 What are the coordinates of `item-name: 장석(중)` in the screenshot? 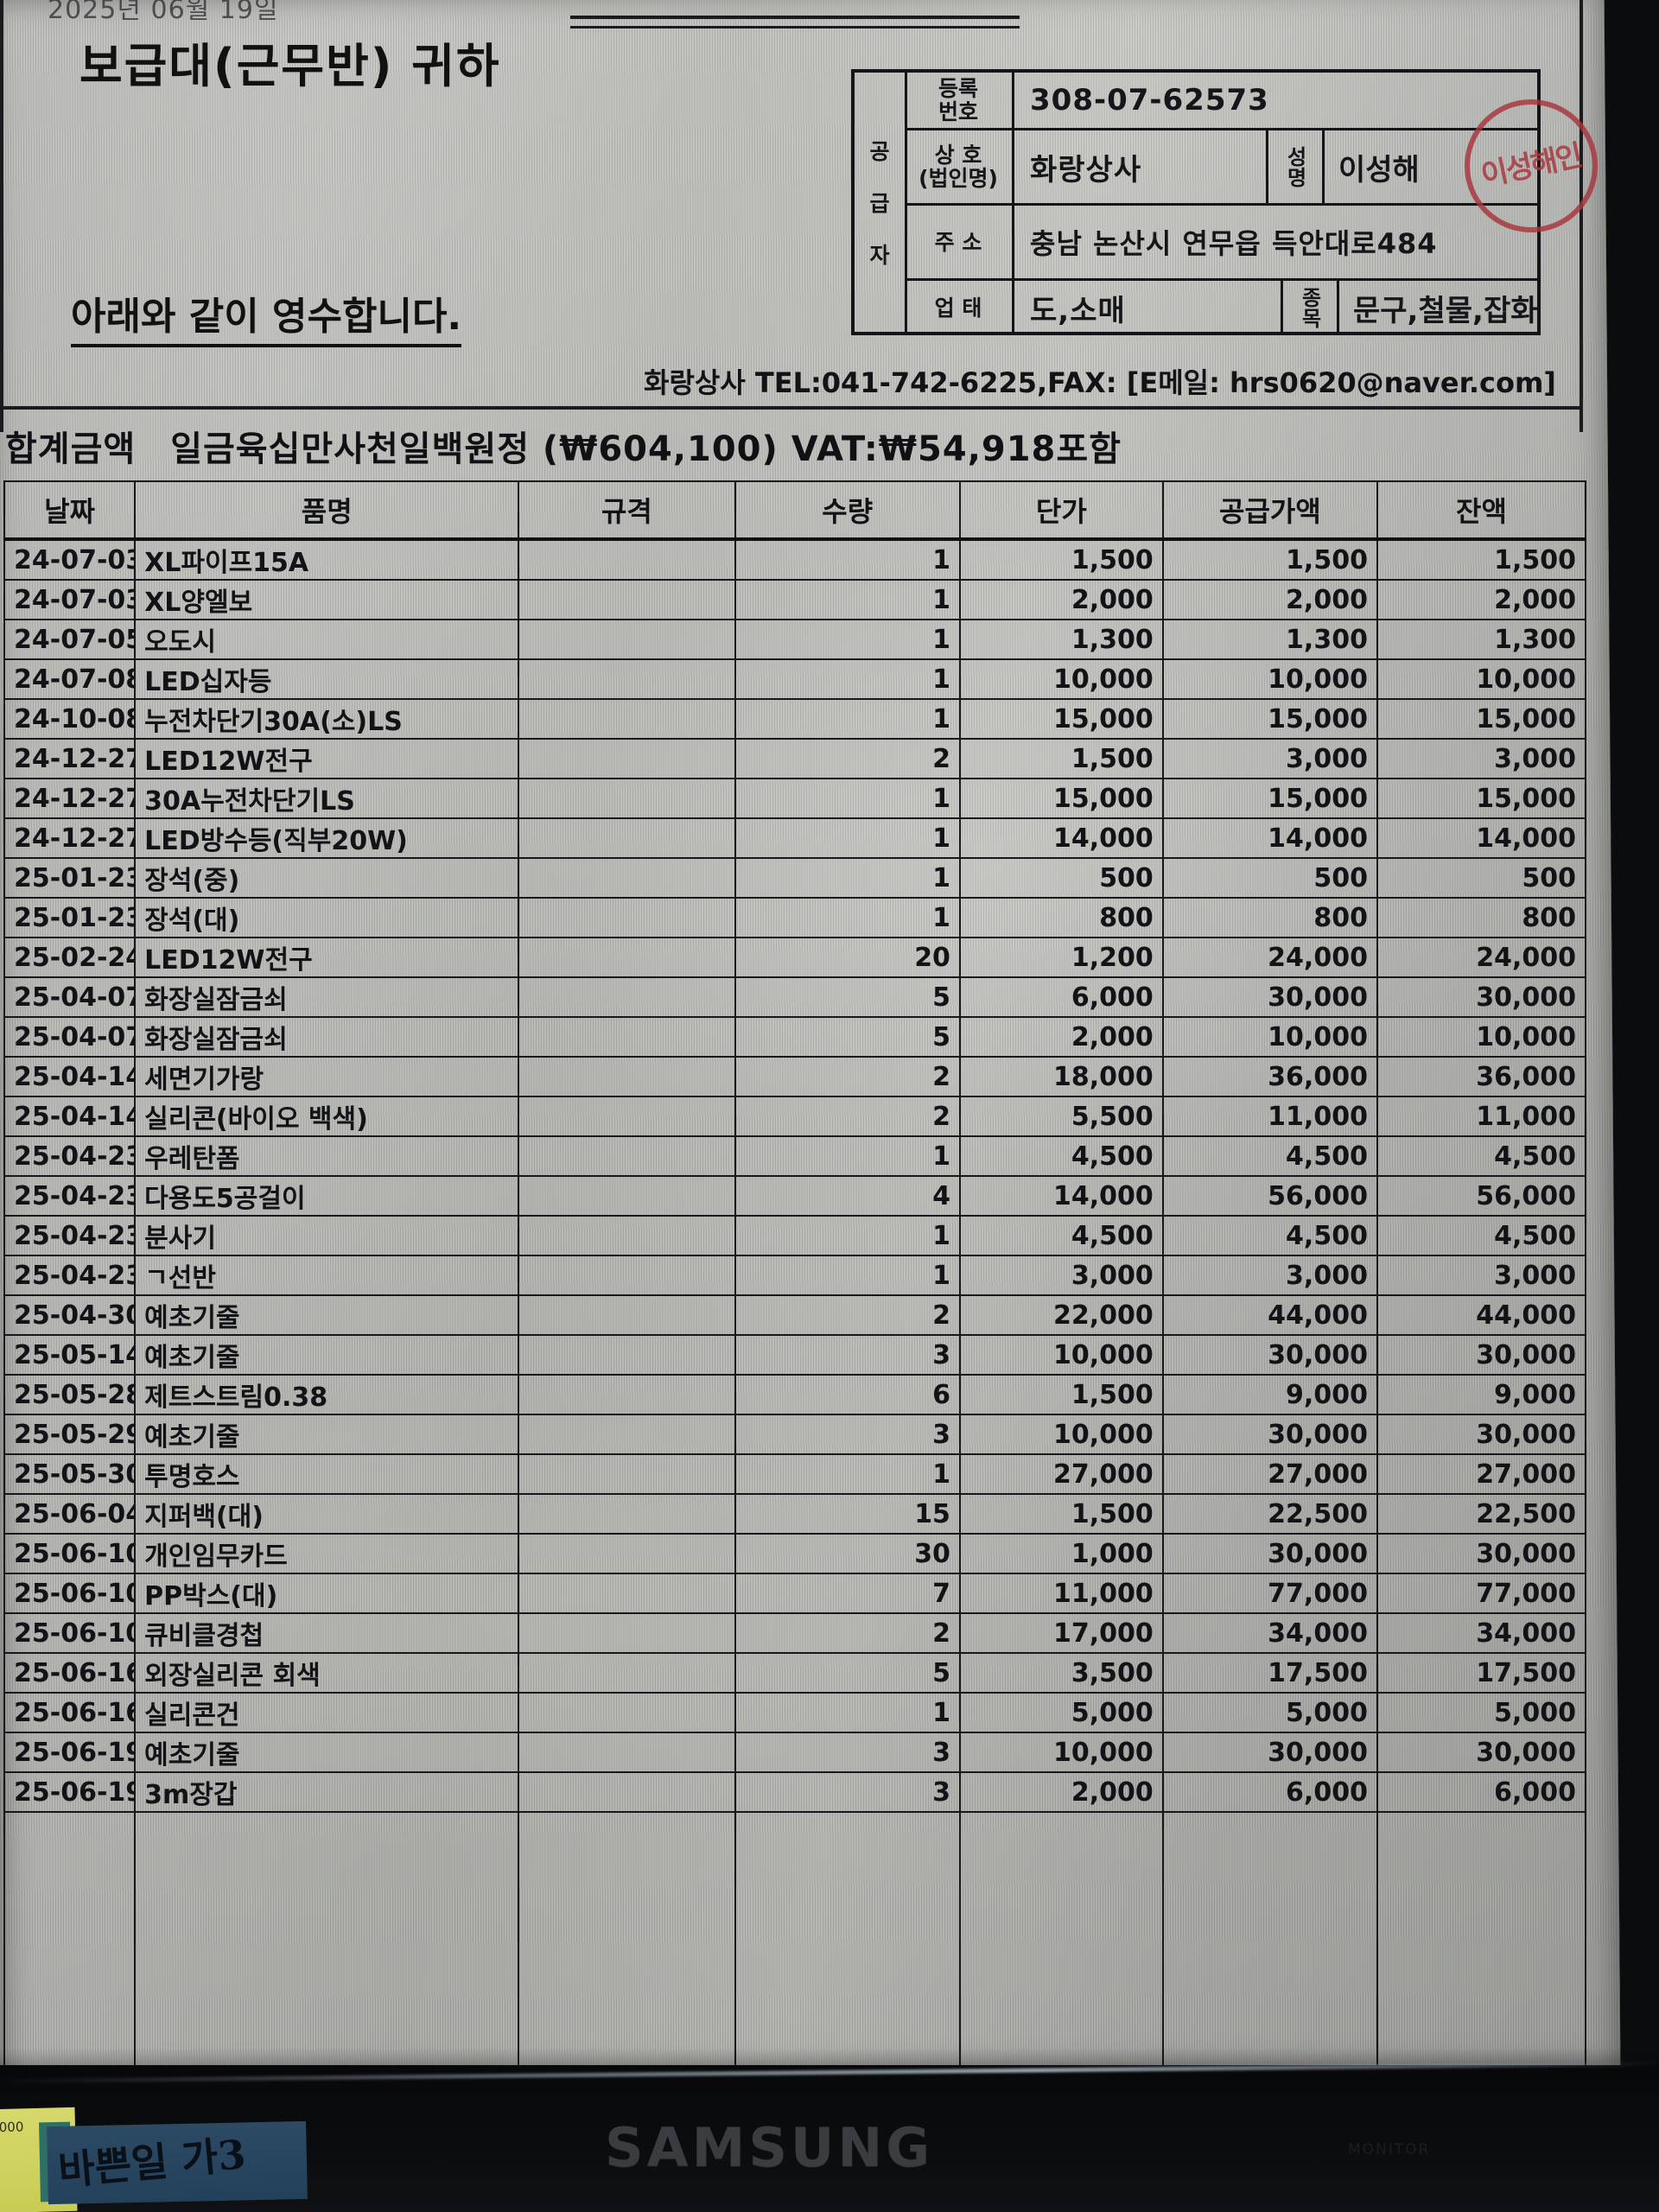 It's located at (327, 878).